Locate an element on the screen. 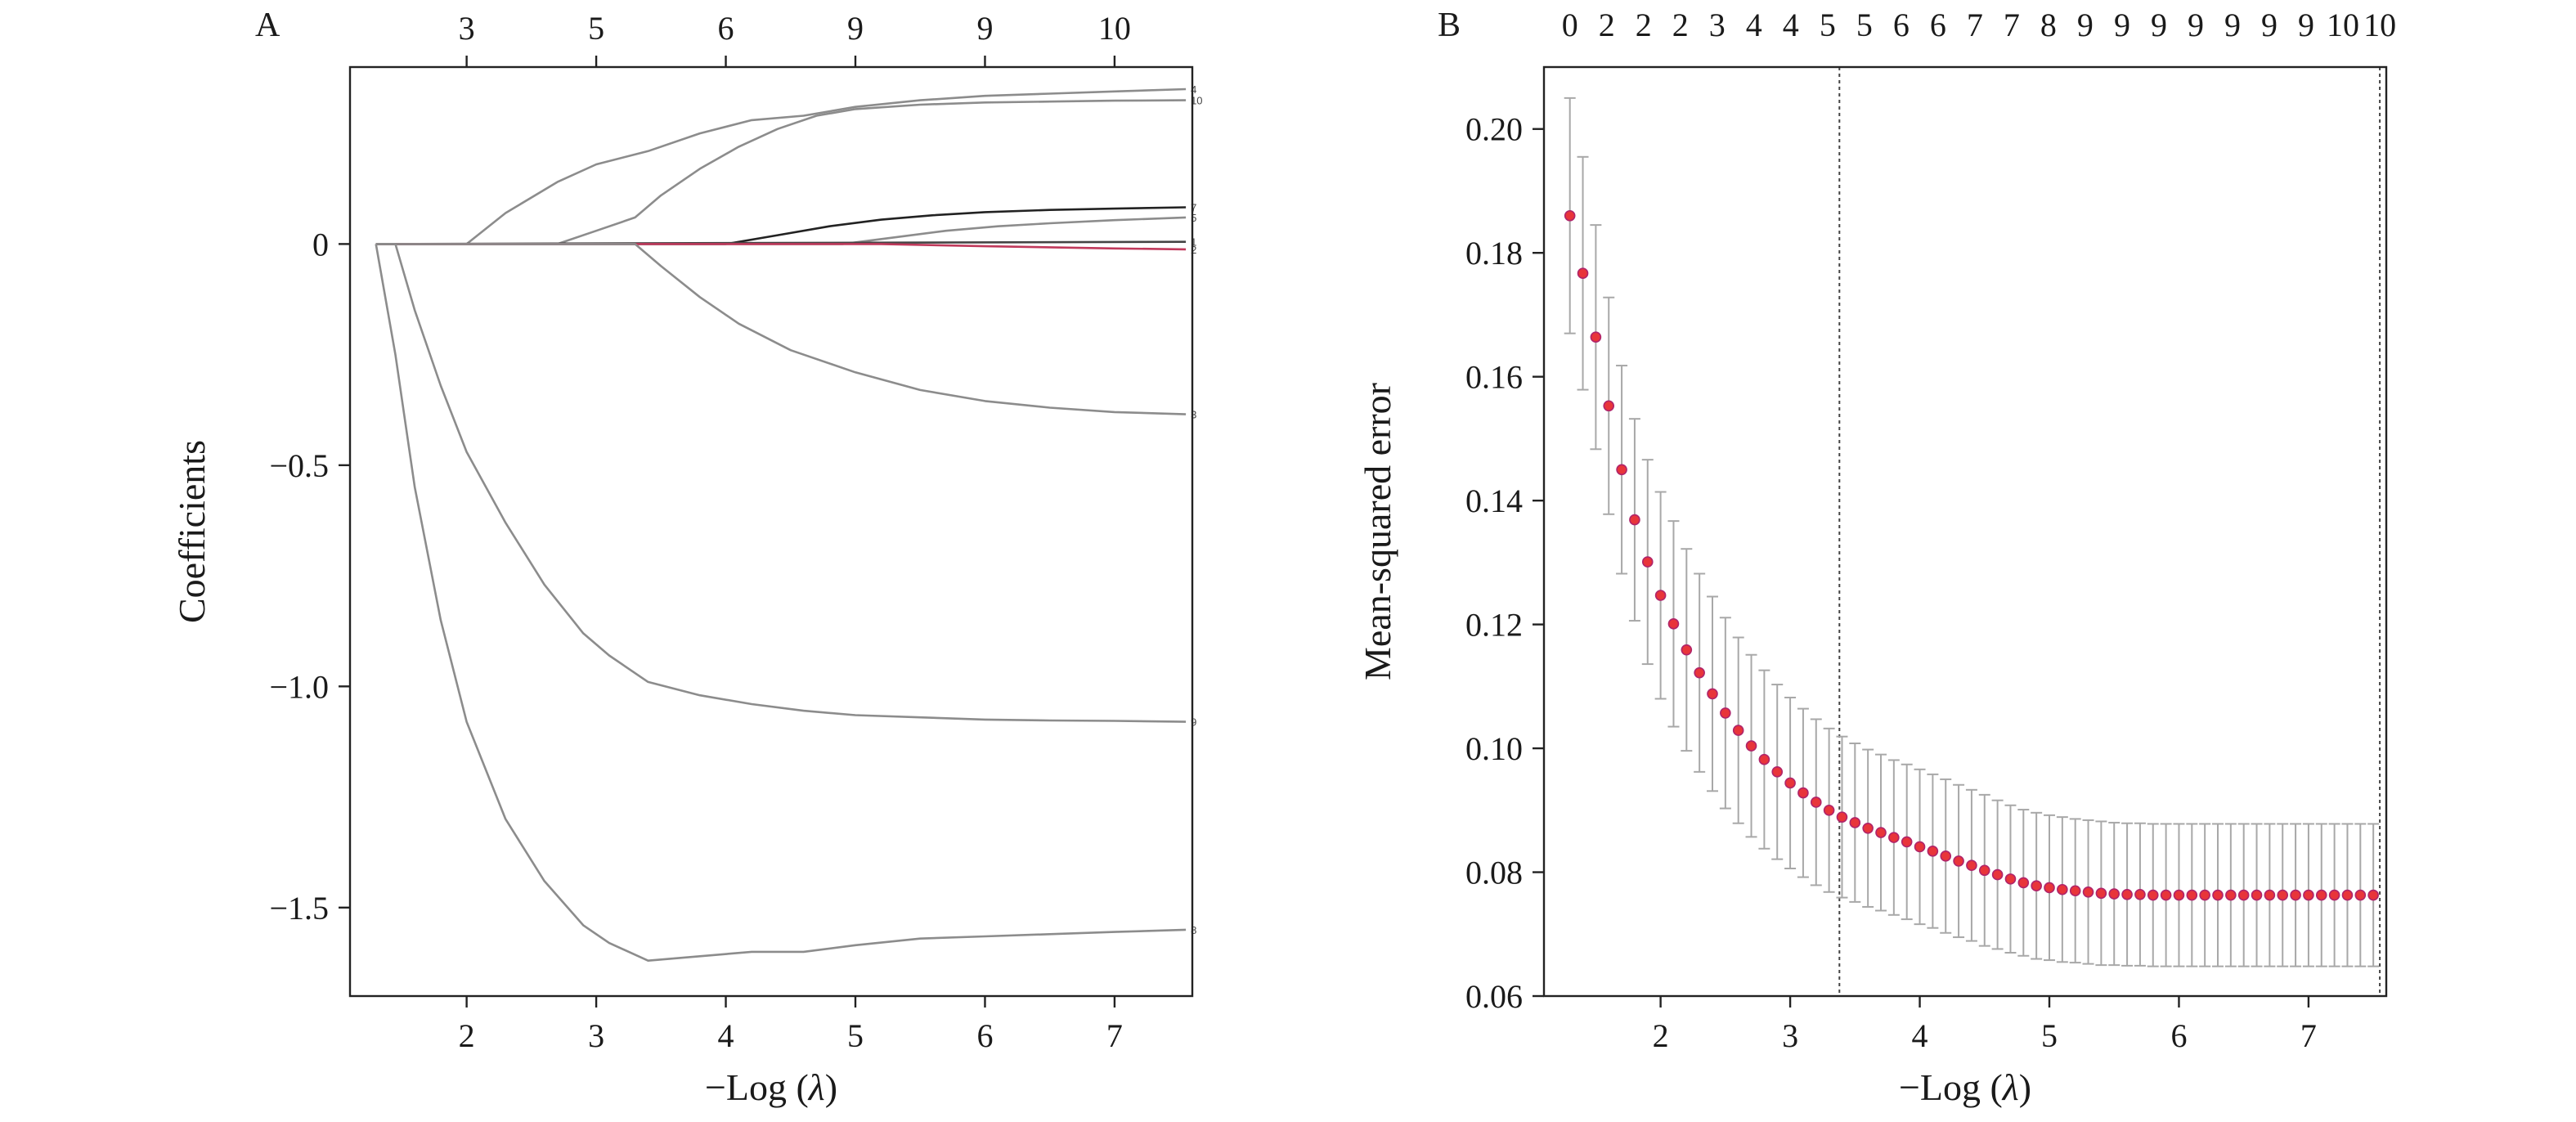 This screenshot has width=2576, height=1122. panel-b-top-count-label: 4 is located at coordinates (1754, 25).